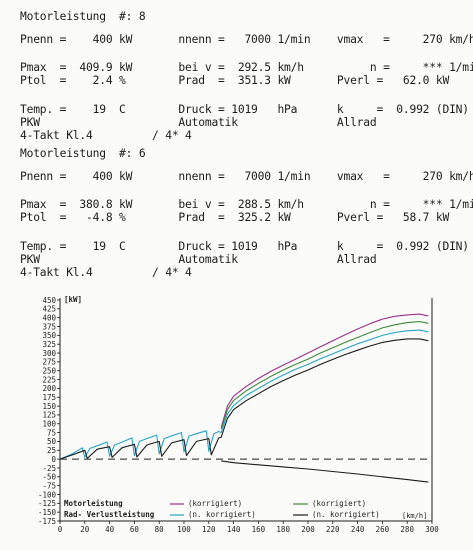 This screenshot has width=473, height=550. What do you see at coordinates (49, 397) in the screenshot?
I see `y-tick-label: 175` at bounding box center [49, 397].